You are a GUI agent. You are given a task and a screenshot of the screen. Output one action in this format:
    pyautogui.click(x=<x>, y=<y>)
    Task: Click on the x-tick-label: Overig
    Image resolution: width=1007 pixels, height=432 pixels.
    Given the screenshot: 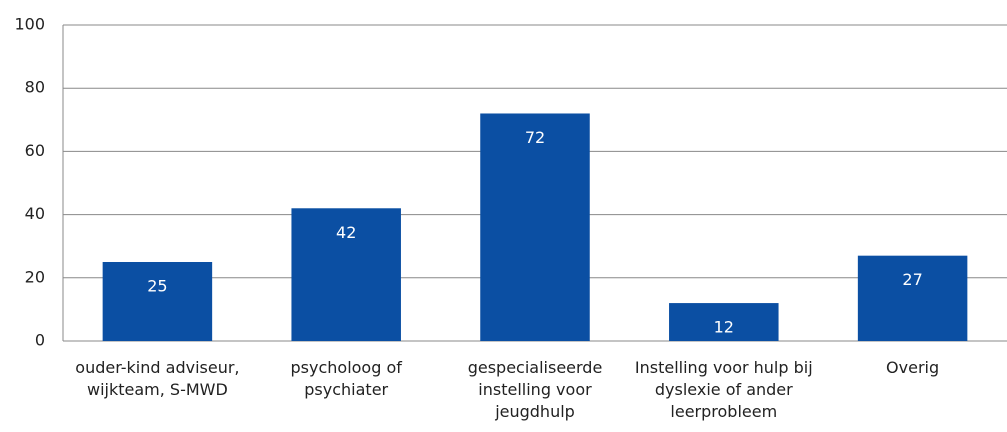 What is the action you would take?
    pyautogui.click(x=913, y=367)
    